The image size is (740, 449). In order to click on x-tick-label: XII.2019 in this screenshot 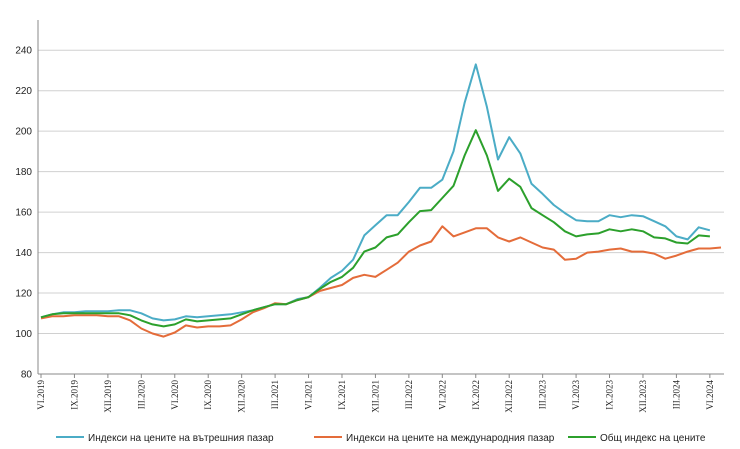, I will do `click(108, 396)`.